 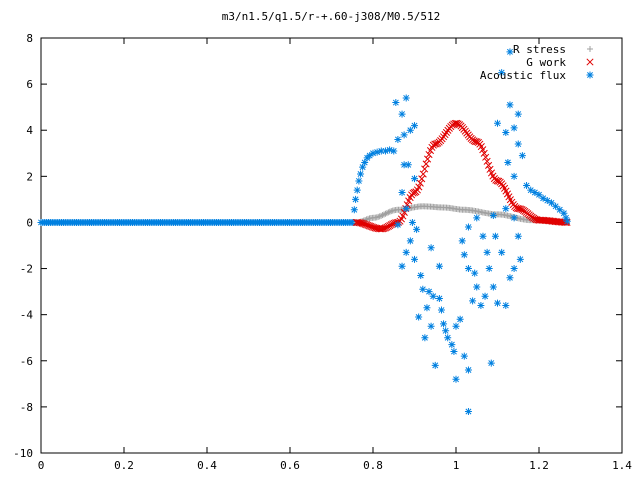 I want to click on x-tick-label: 1, so click(x=456, y=465).